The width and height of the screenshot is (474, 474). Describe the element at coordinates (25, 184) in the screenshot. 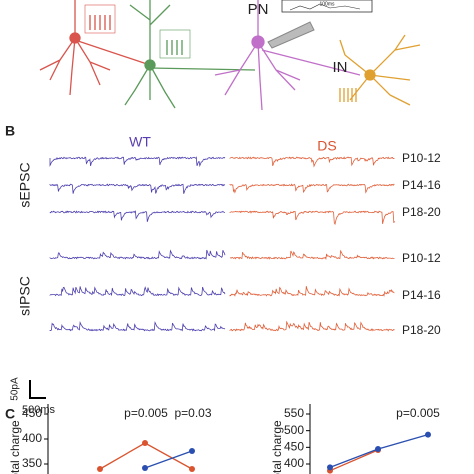

I see `sepsc-label: sEPSC` at that location.